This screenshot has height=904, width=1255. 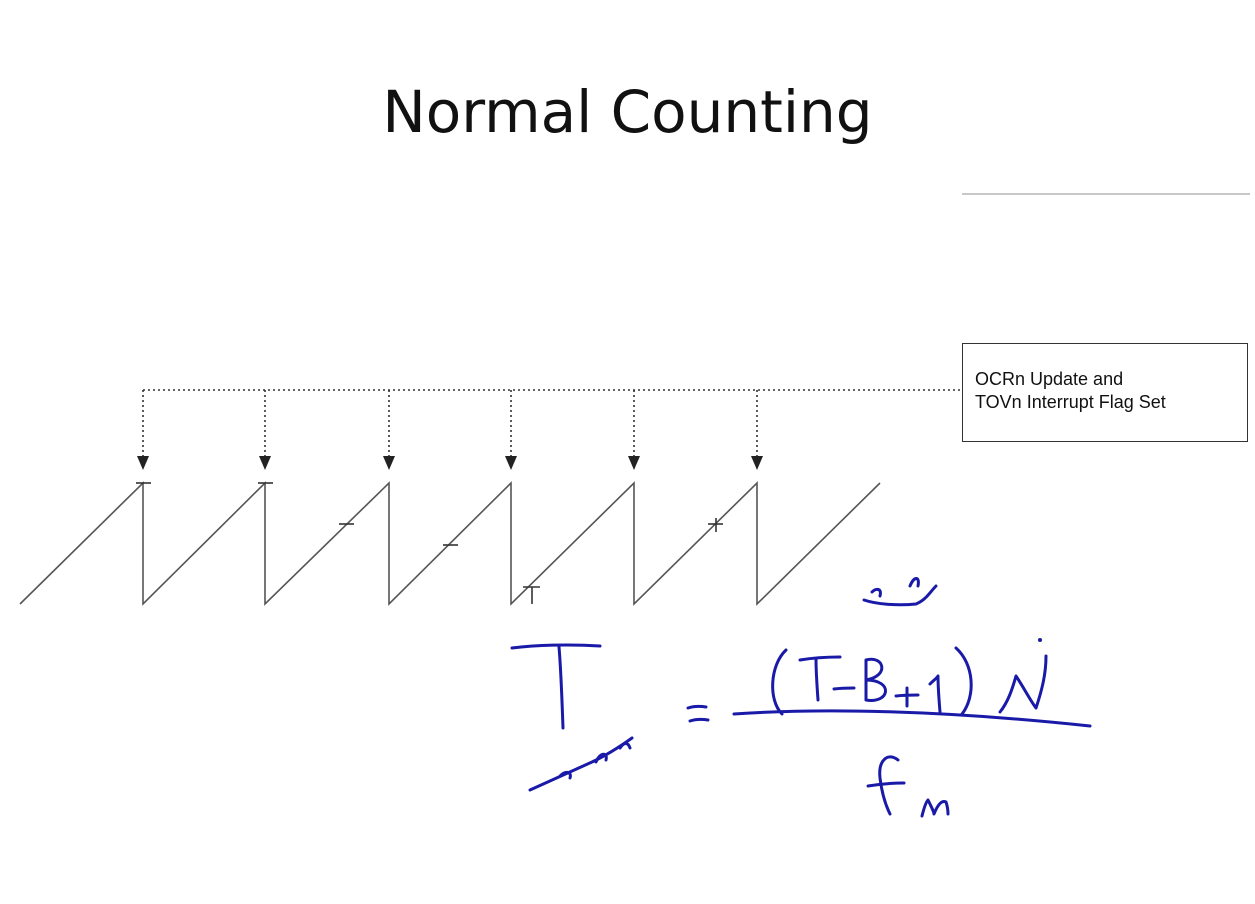 What do you see at coordinates (907, 697) in the screenshot?
I see `ink-plus` at bounding box center [907, 697].